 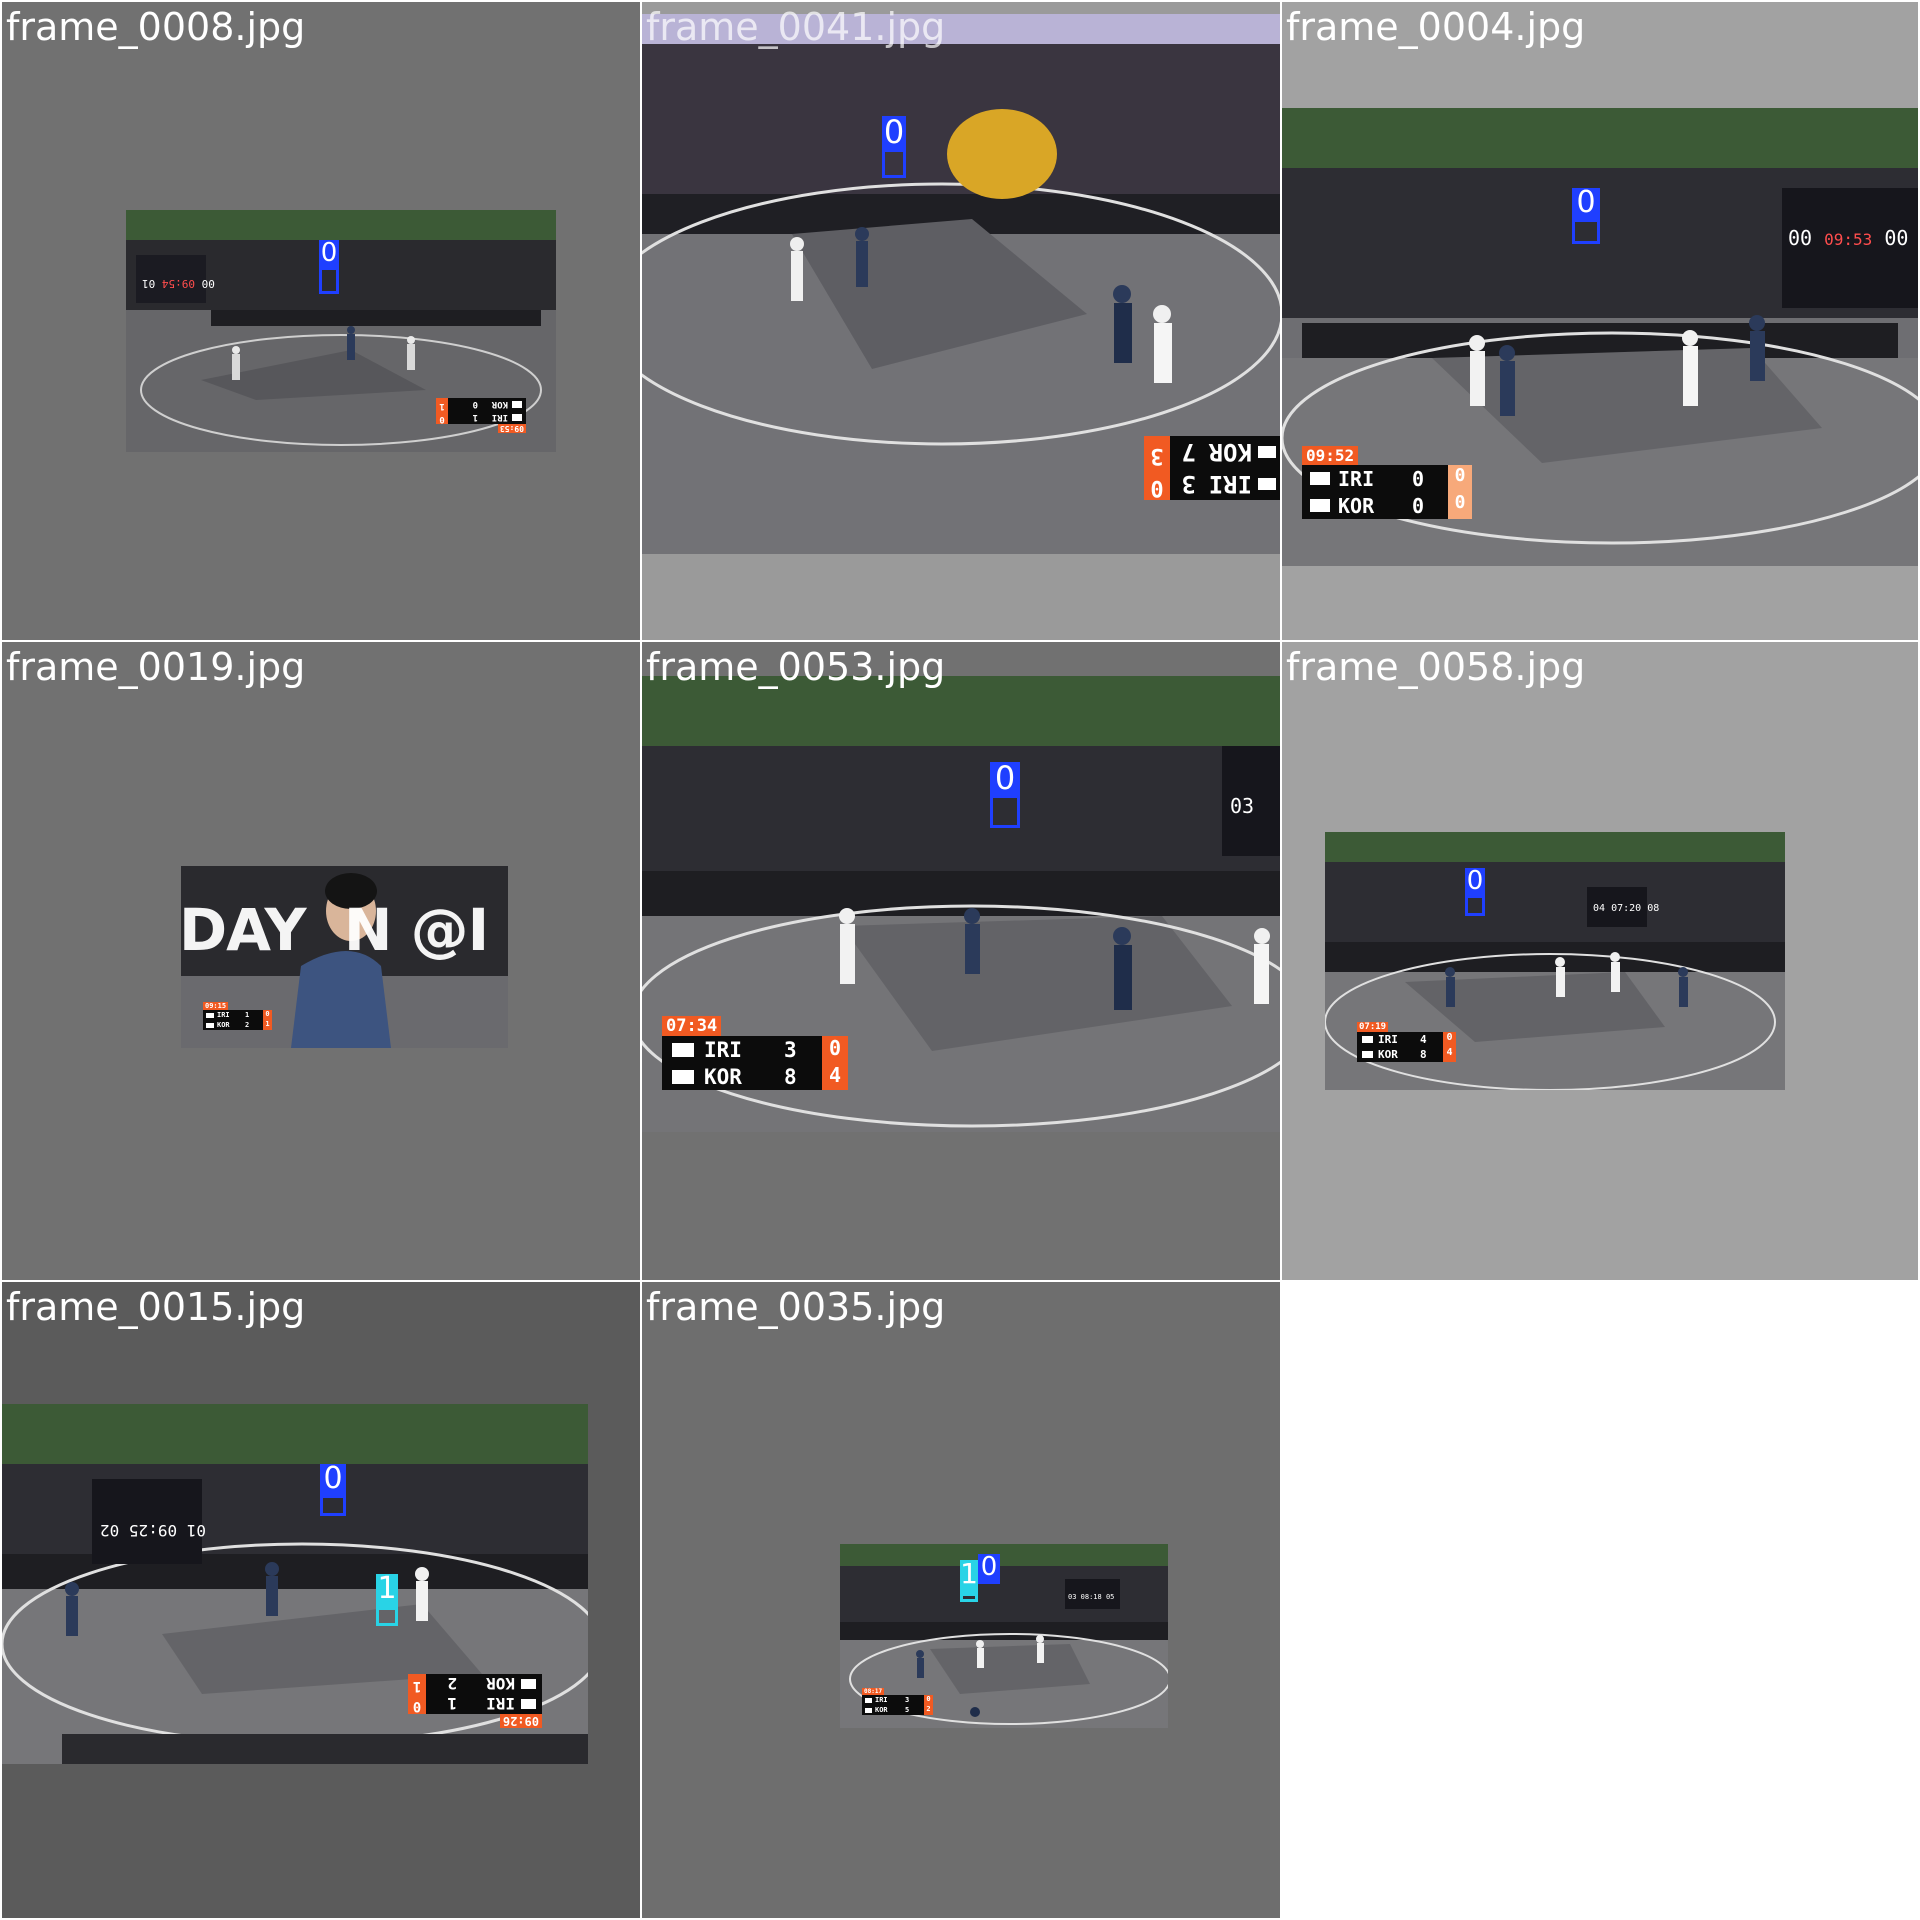 What do you see at coordinates (757, 1053) in the screenshot?
I see `scorebug: 07:34 IRI 3 0 KOR 8 4` at bounding box center [757, 1053].